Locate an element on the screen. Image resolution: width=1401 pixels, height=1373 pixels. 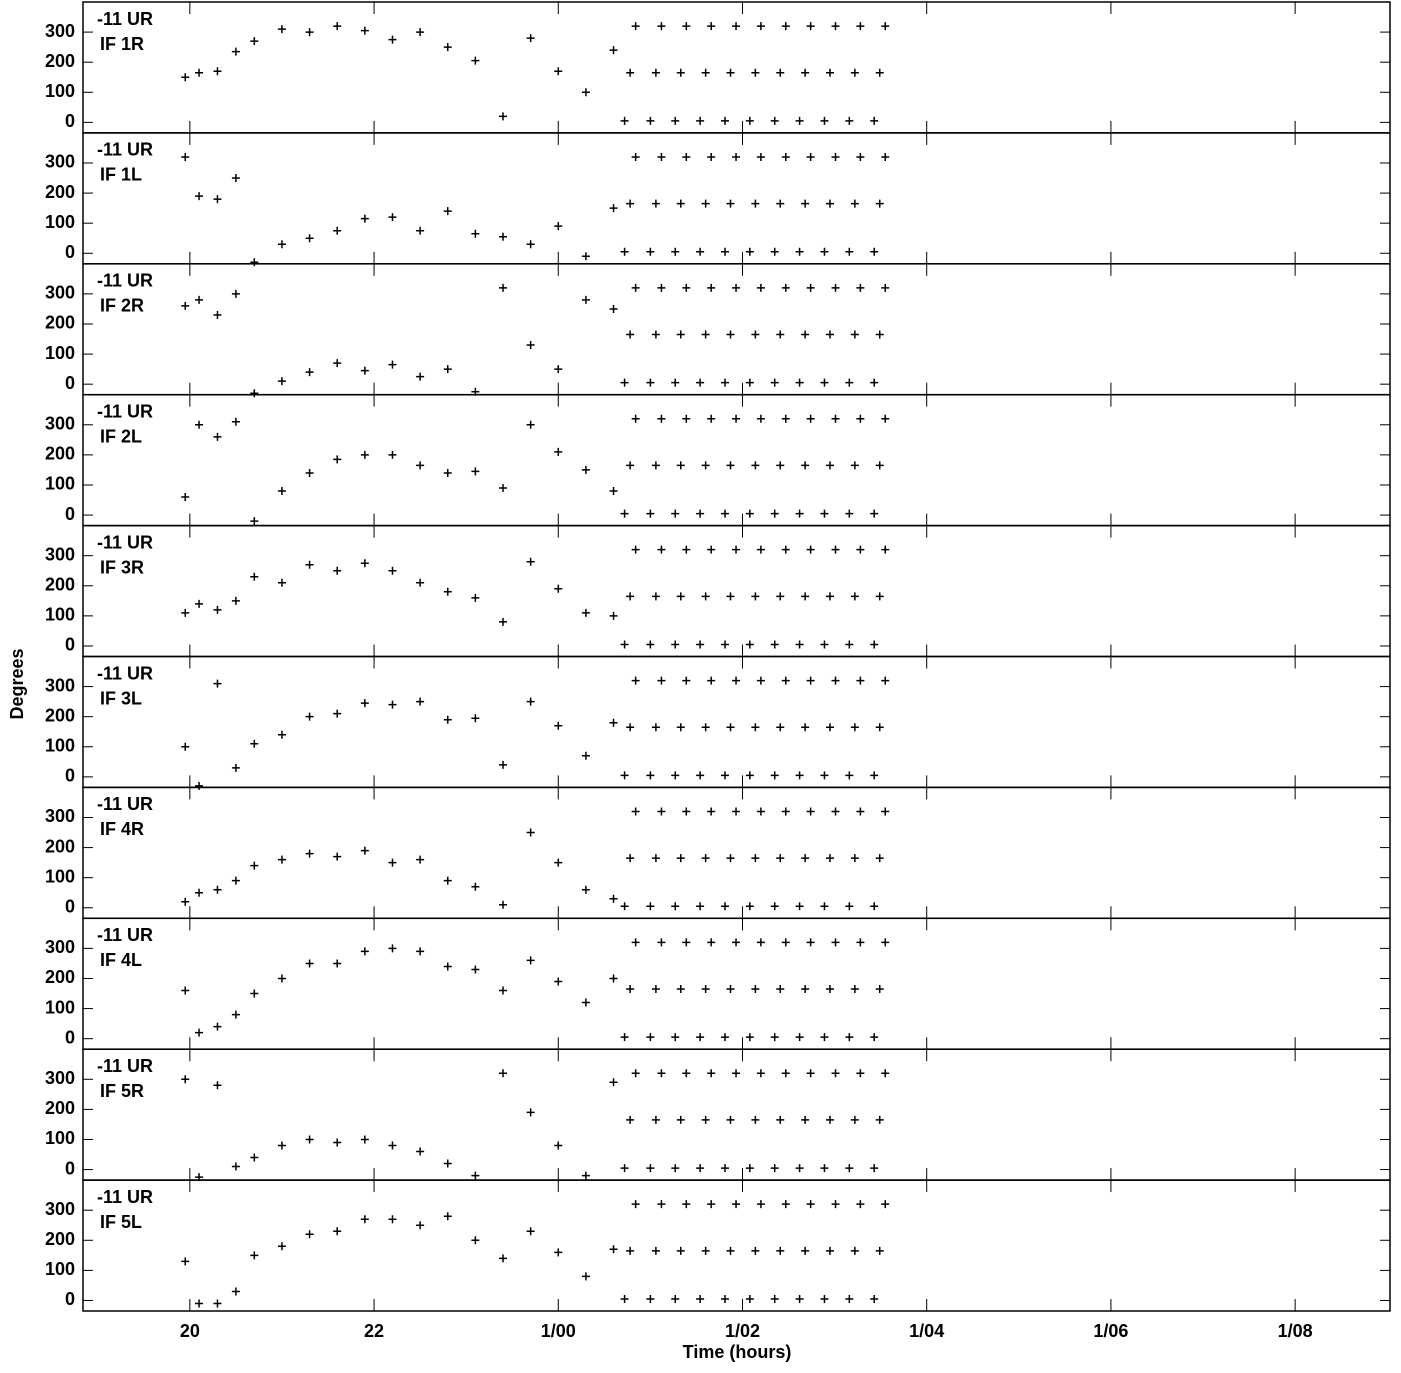
y-tick-label: 300 is located at coordinates (60, 816).